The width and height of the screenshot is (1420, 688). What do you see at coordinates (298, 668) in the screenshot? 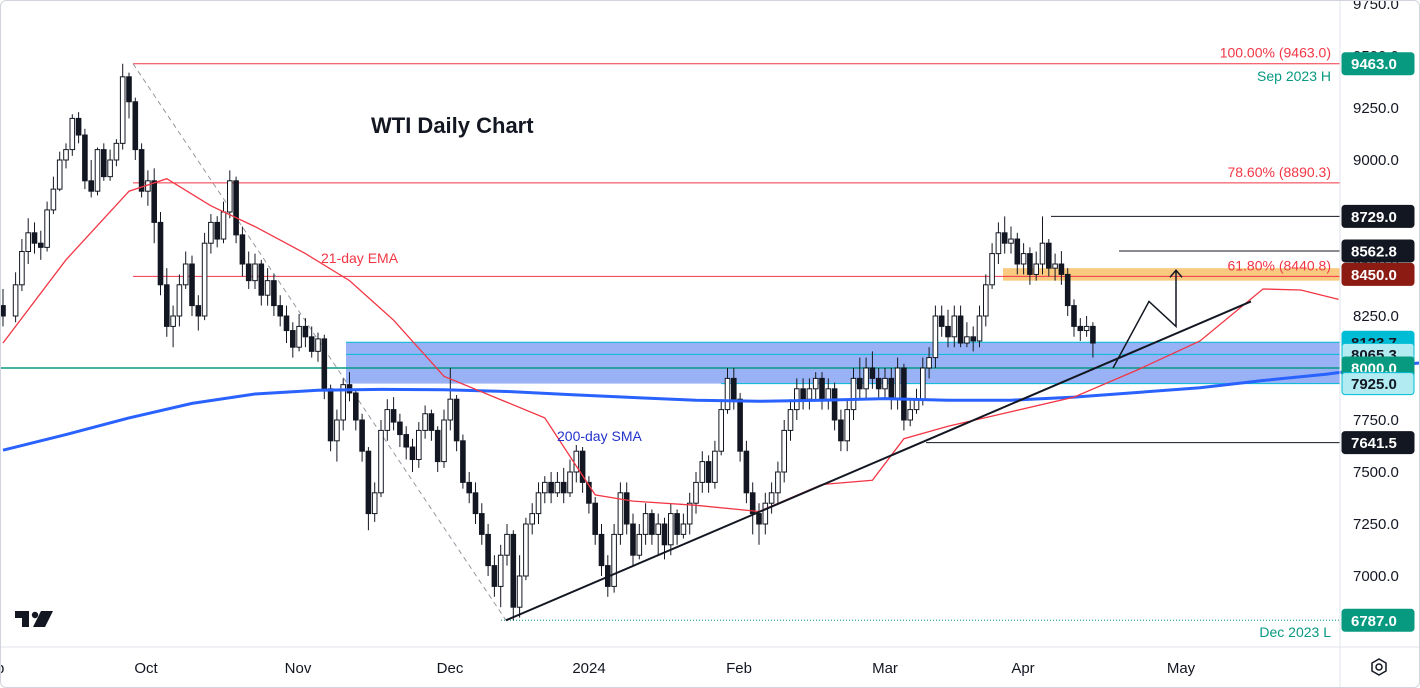
I see `time-tick-label: Nov` at bounding box center [298, 668].